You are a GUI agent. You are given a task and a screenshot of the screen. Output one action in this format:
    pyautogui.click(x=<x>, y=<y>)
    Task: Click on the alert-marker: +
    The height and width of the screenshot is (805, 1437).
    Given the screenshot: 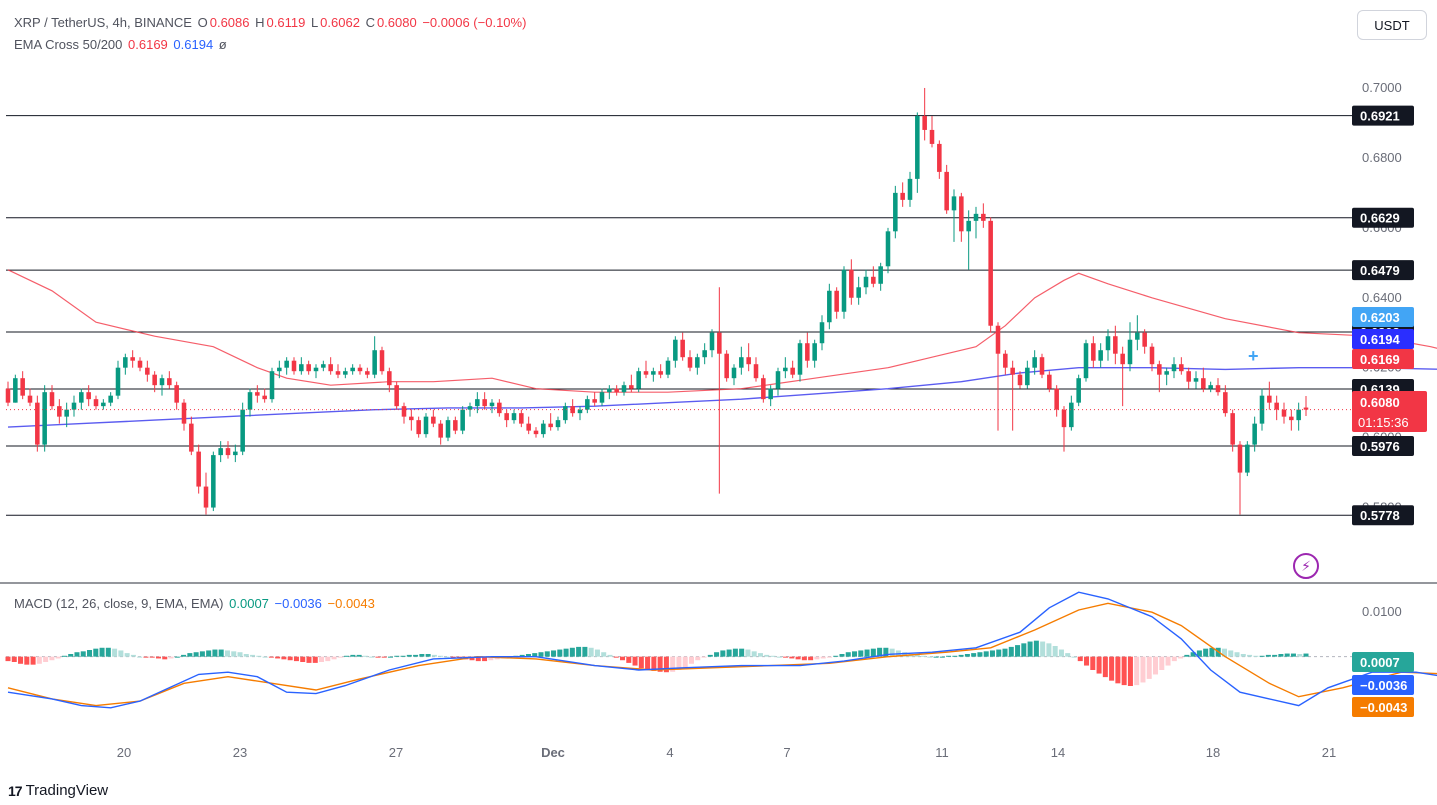 What is the action you would take?
    pyautogui.click(x=1253, y=356)
    